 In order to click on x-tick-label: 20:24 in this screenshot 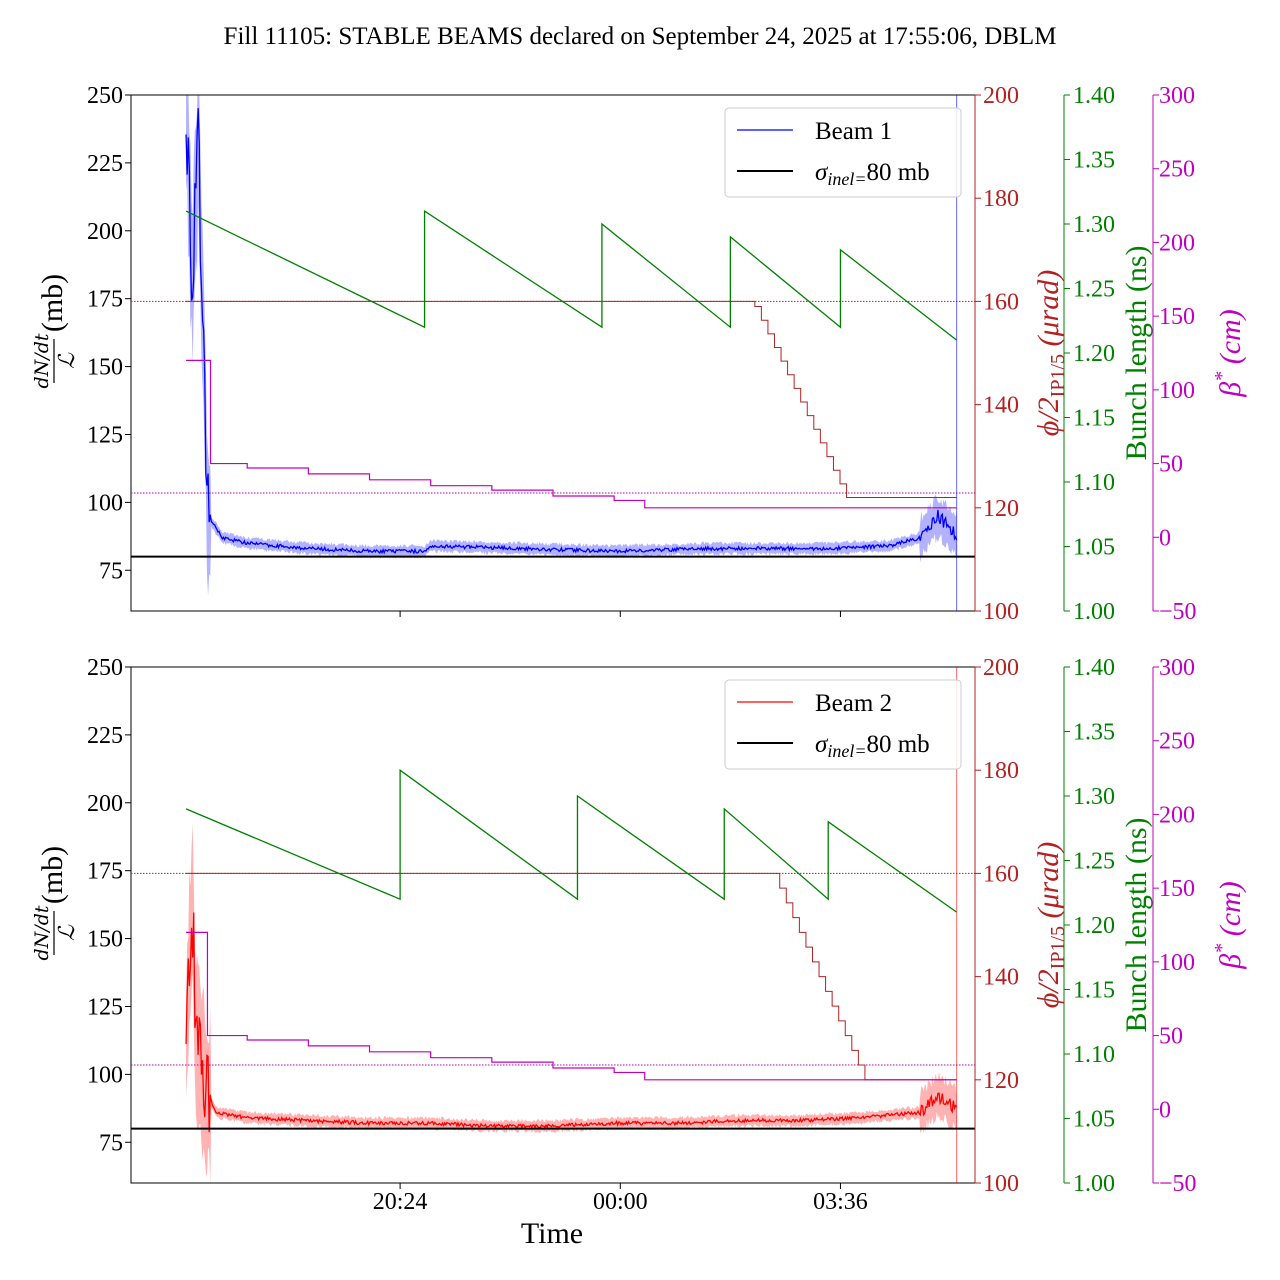, I will do `click(400, 1202)`.